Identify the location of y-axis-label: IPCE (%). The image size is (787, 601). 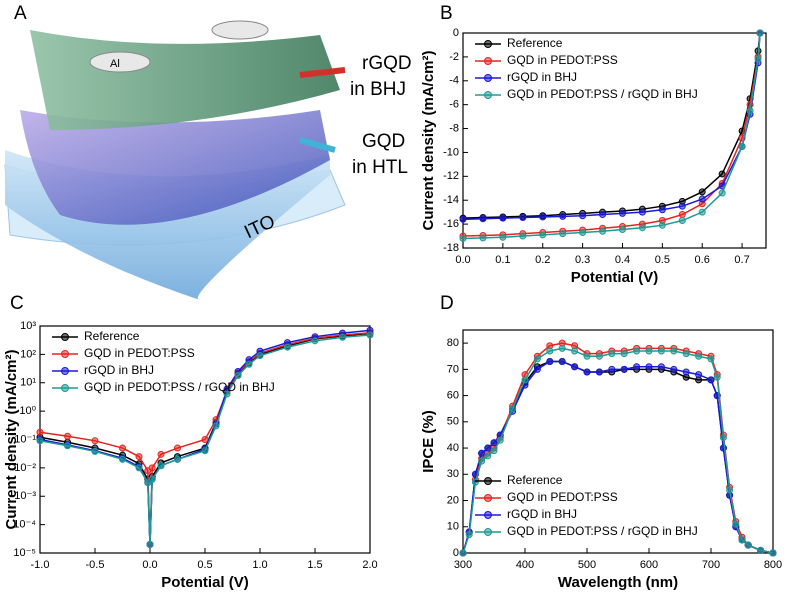
(428, 441).